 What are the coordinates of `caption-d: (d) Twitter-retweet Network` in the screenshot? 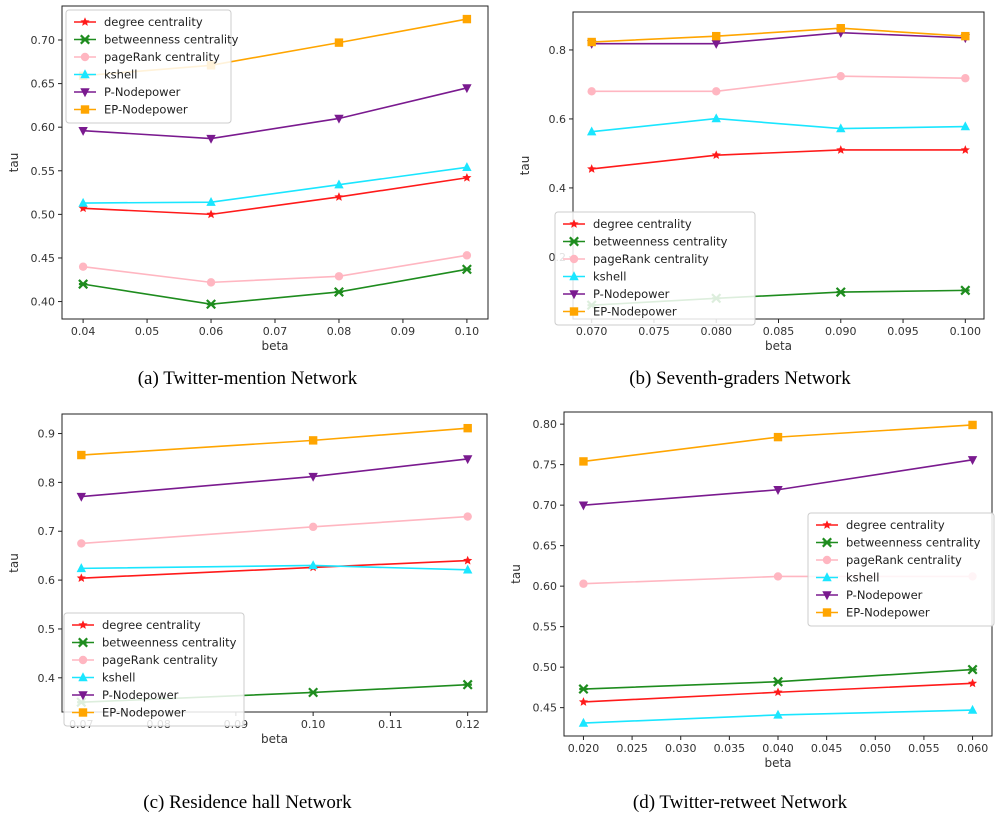 It's located at (740, 802).